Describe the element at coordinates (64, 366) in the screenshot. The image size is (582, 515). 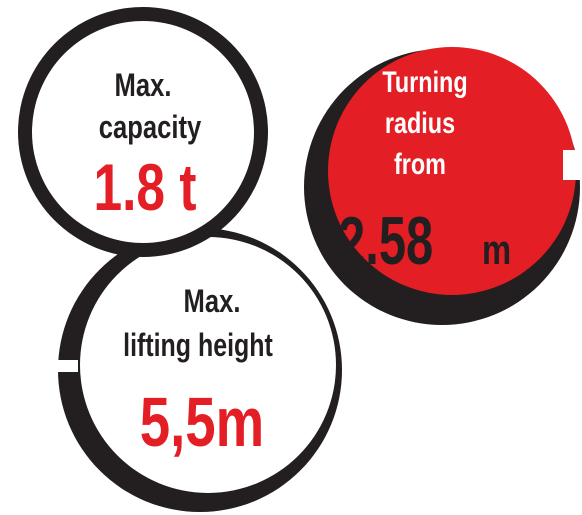
I see `lifting-height-ring-gap` at that location.